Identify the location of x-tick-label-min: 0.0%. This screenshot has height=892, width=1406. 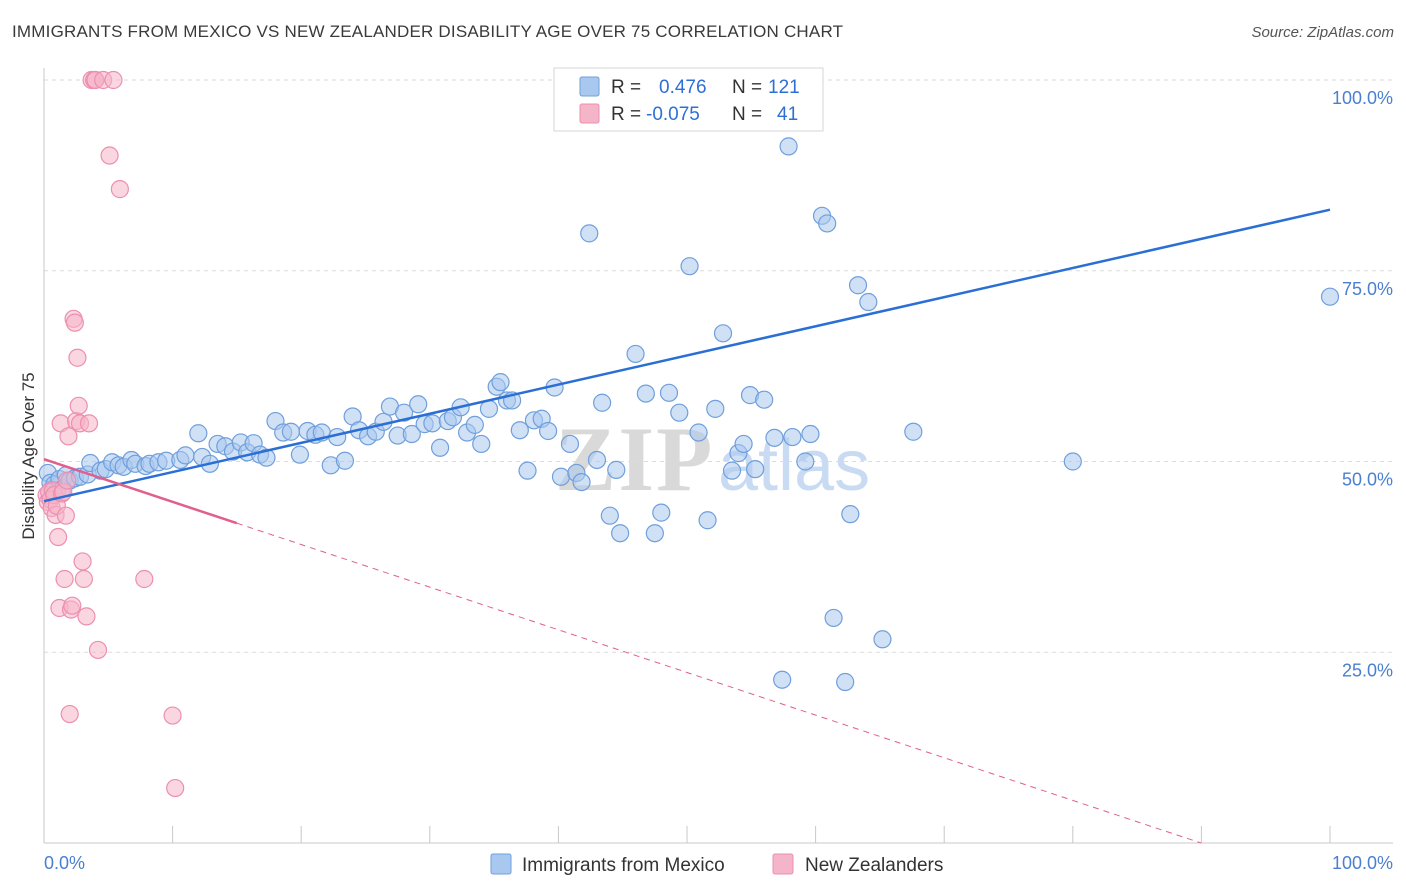
(64, 863).